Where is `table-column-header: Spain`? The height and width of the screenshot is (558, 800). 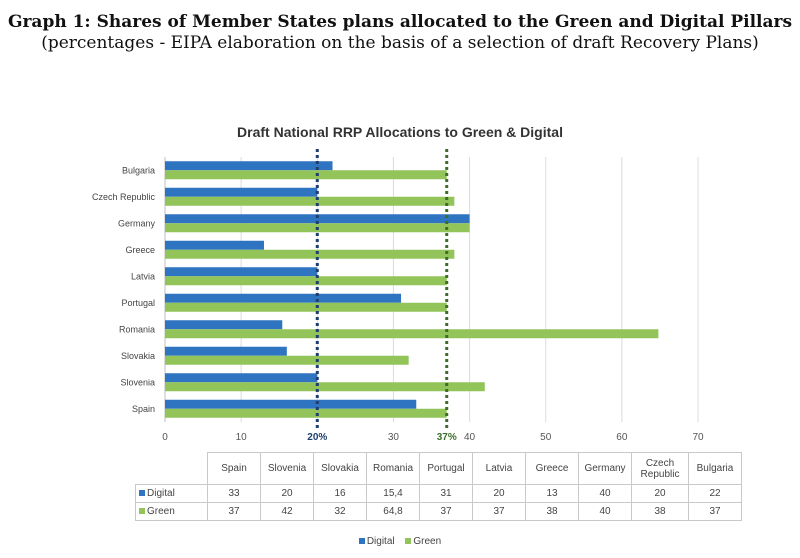 table-column-header: Spain is located at coordinates (234, 468).